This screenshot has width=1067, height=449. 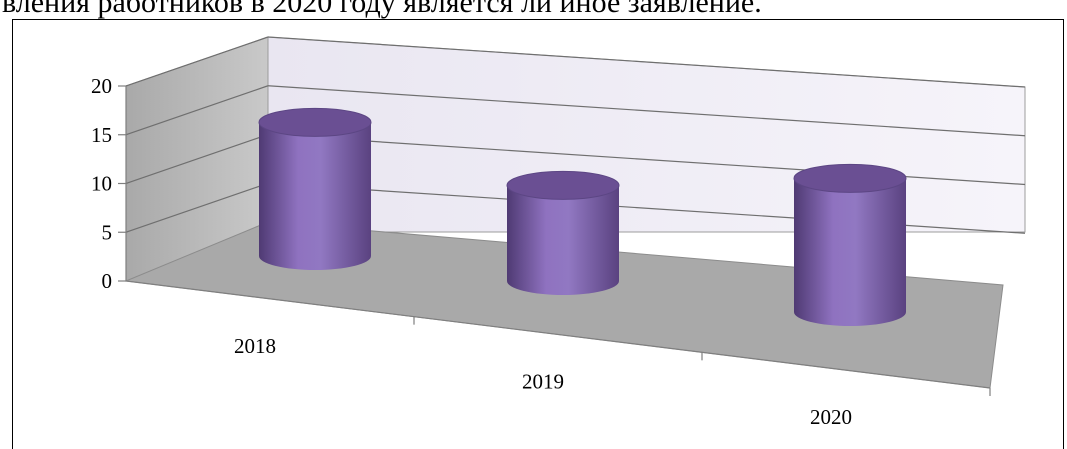 What do you see at coordinates (850, 178) in the screenshot?
I see `bar-top-2020` at bounding box center [850, 178].